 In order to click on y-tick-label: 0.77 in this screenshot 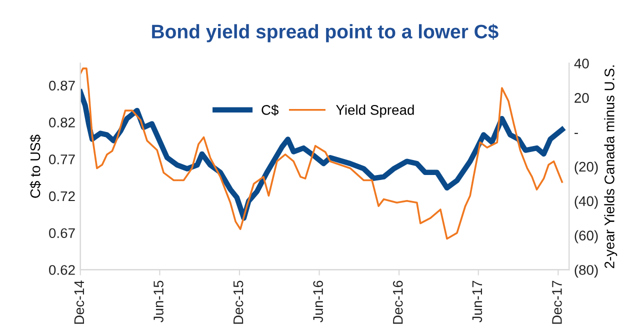, I will do `click(62, 159)`.